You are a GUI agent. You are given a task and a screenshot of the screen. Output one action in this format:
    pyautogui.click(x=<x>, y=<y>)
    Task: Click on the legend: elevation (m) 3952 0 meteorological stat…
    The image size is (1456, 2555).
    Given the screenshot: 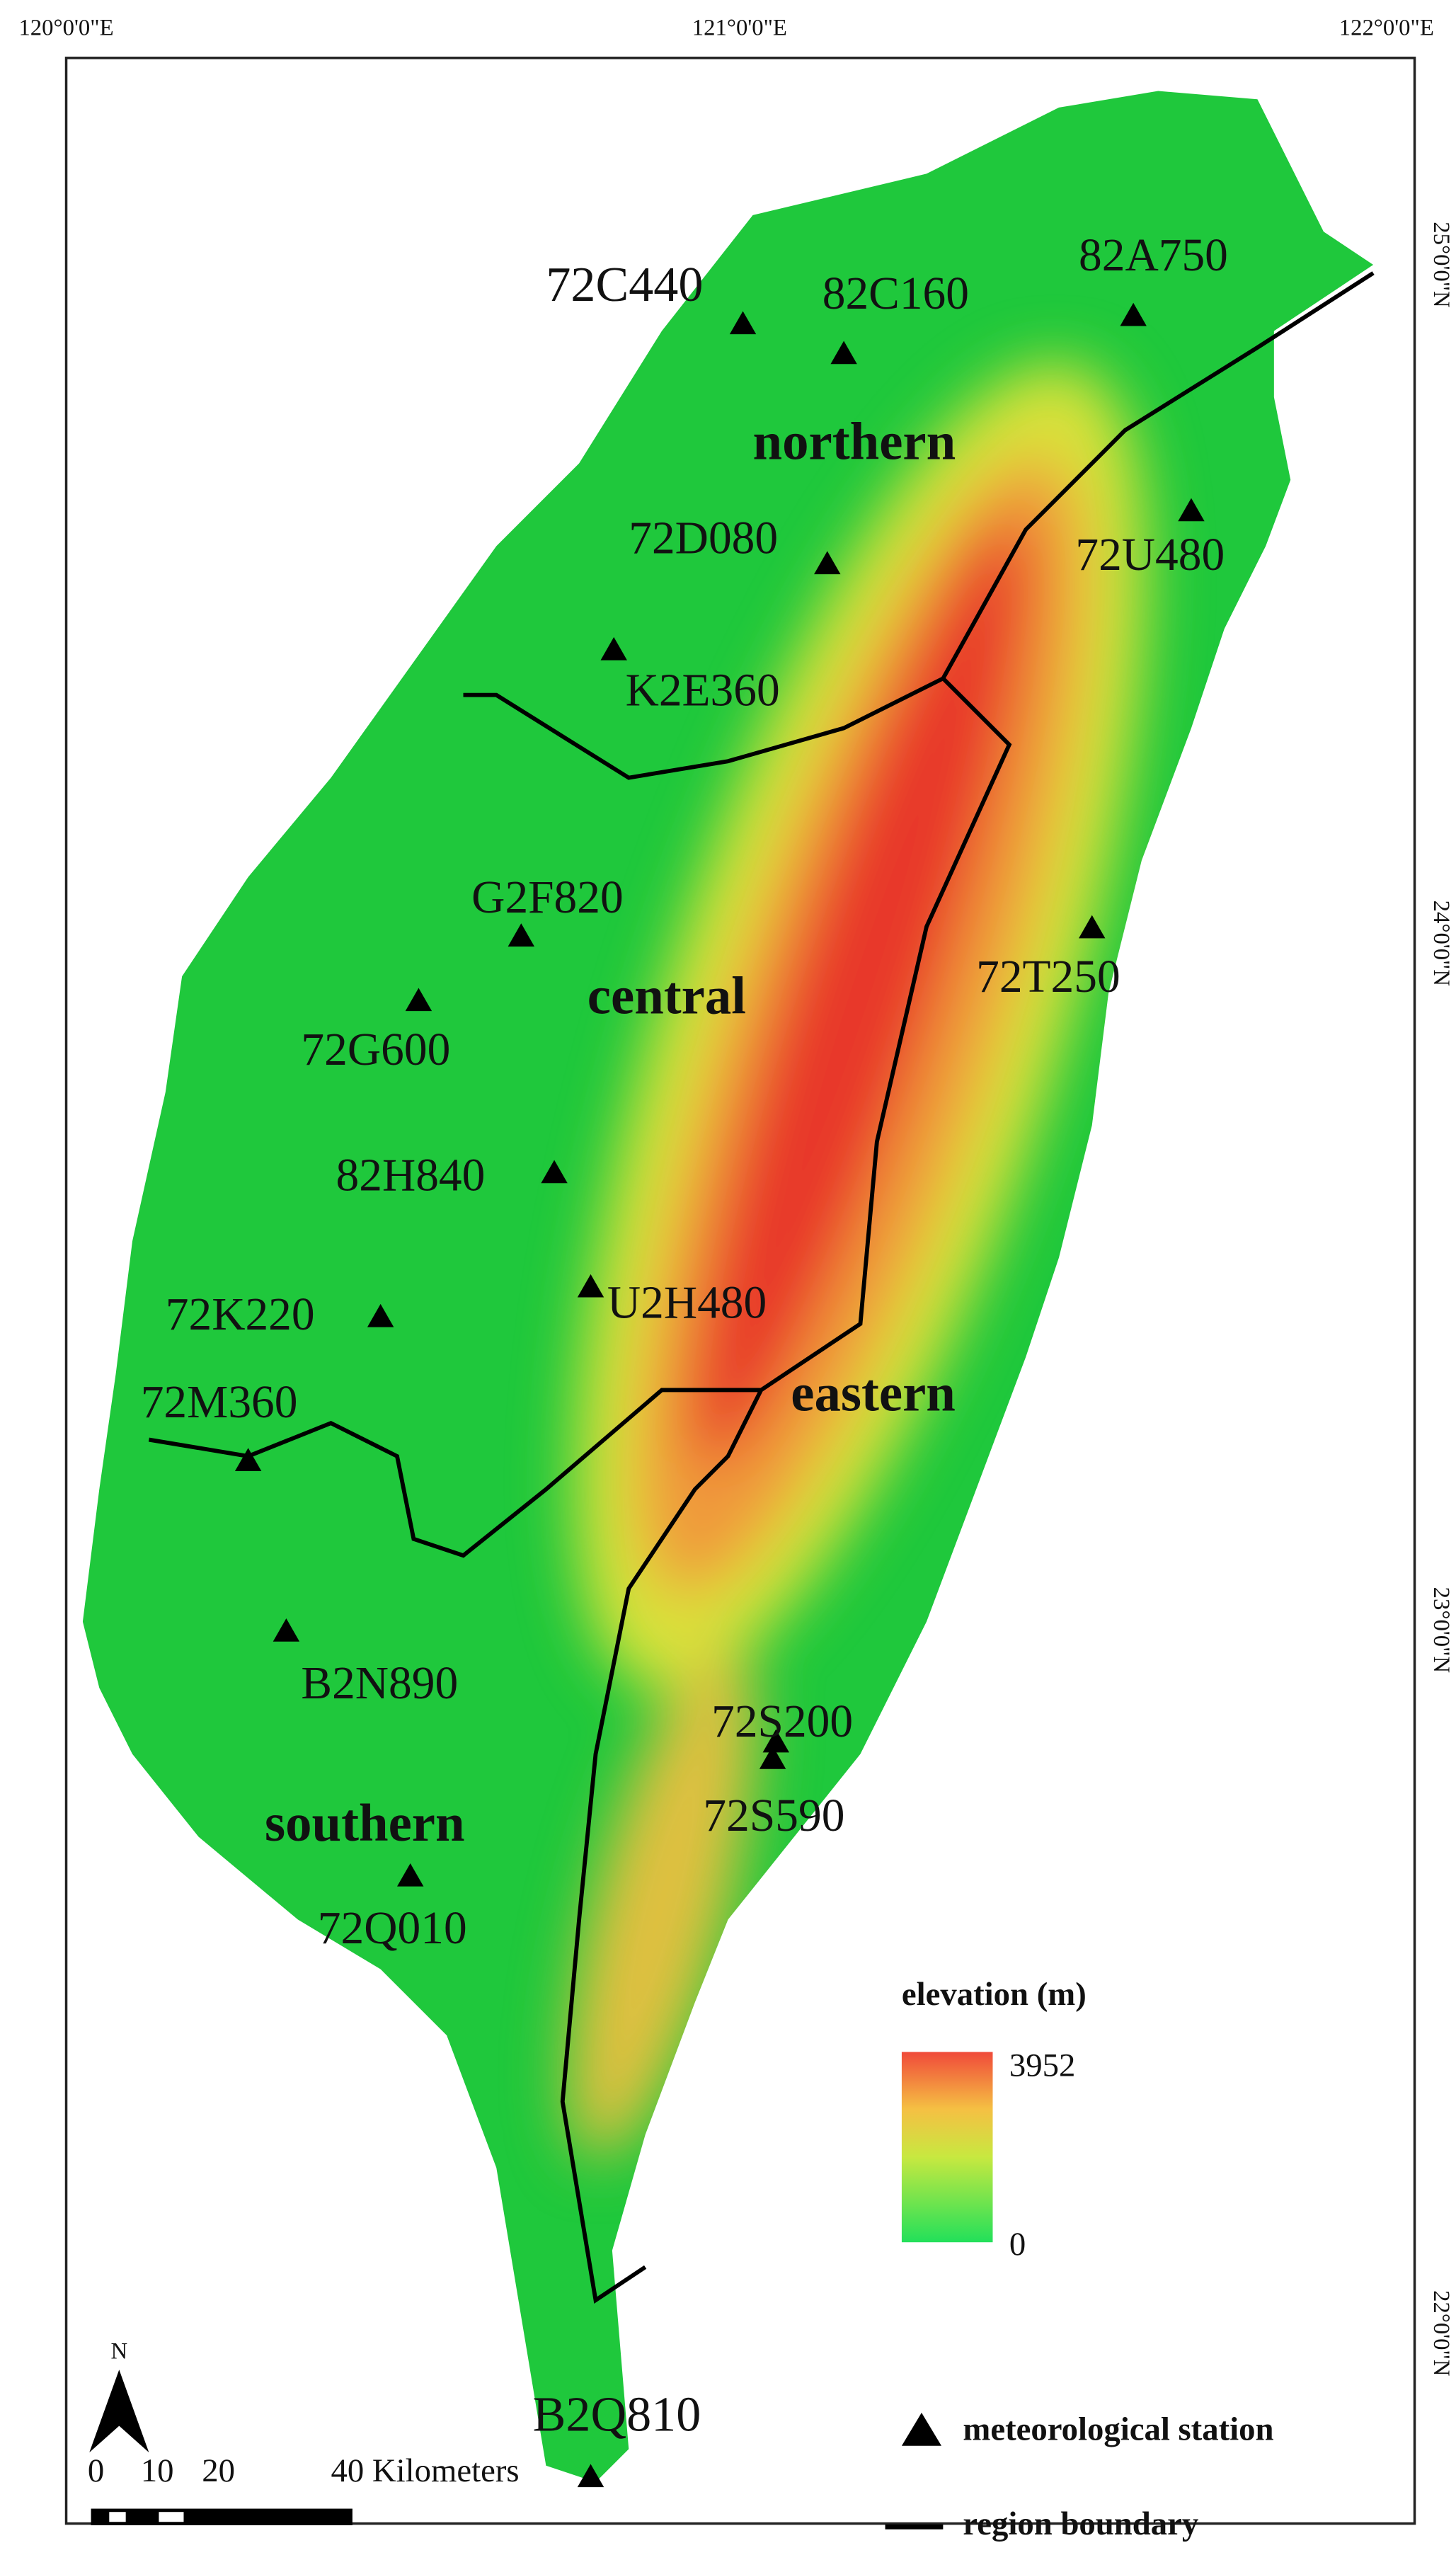 What is the action you would take?
    pyautogui.click(x=1079, y=2259)
    